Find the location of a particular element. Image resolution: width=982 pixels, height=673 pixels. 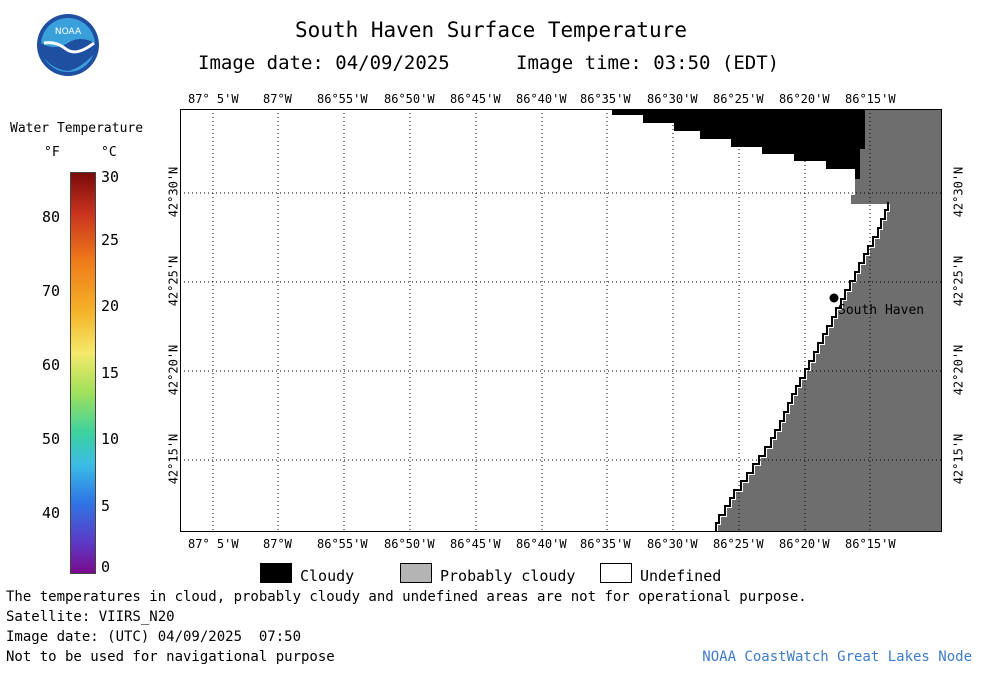

unit-fahrenheit: °F is located at coordinates (52, 152).